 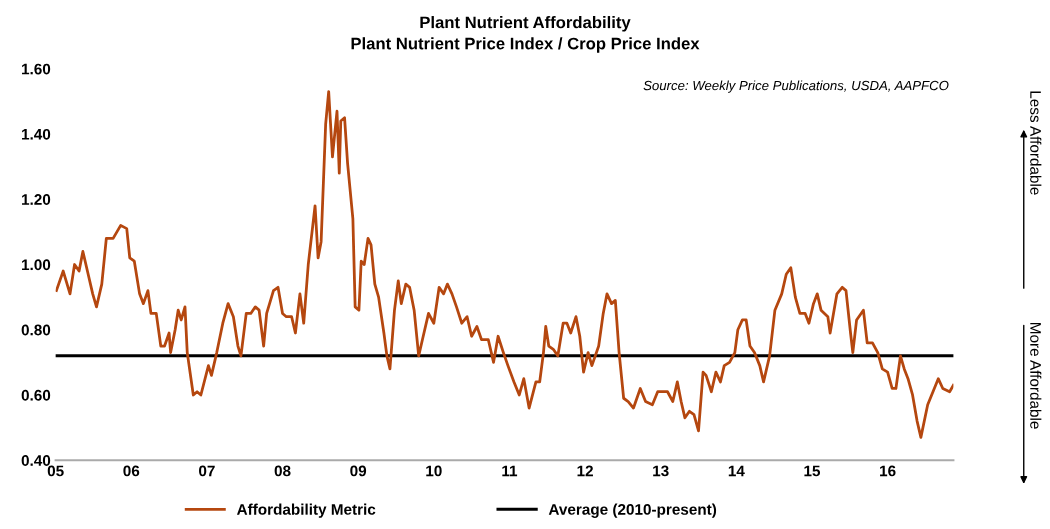 I want to click on chart-title: Plant Nutrient Affordability, so click(x=525, y=24).